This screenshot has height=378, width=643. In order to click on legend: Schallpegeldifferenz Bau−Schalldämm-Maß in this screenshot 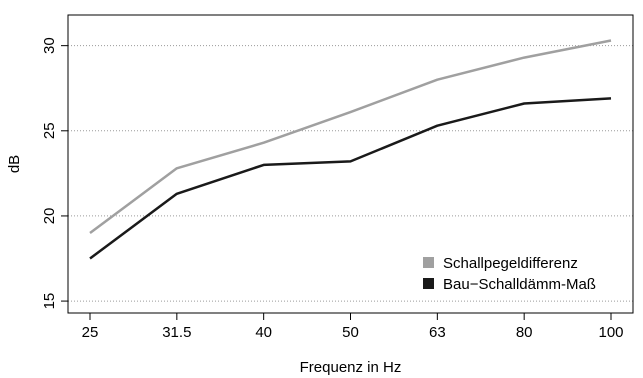, I will do `click(509, 274)`.